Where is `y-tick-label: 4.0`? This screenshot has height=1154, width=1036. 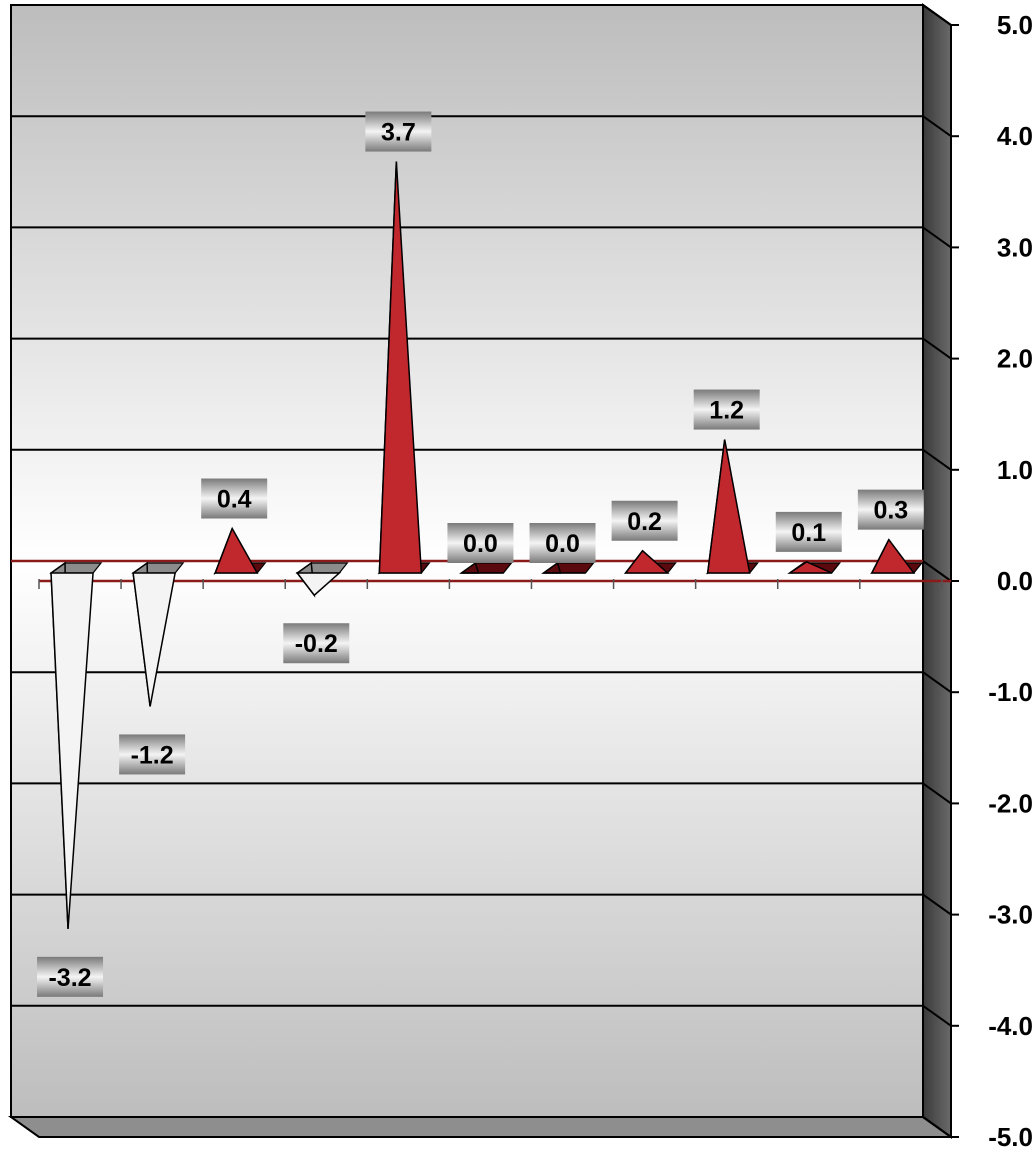
y-tick-label: 4.0 is located at coordinates (1015, 136).